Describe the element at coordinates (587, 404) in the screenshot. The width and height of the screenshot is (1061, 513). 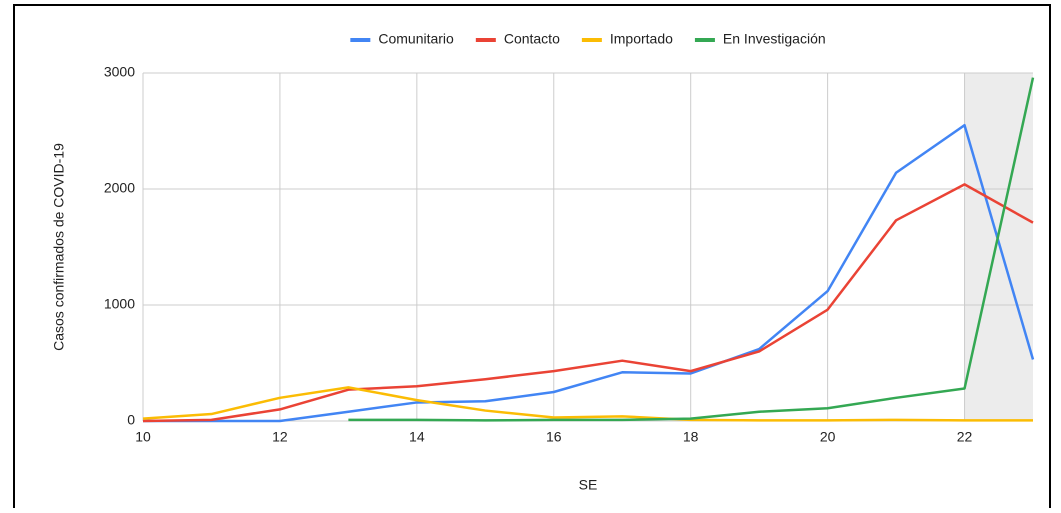
I see `series-line` at that location.